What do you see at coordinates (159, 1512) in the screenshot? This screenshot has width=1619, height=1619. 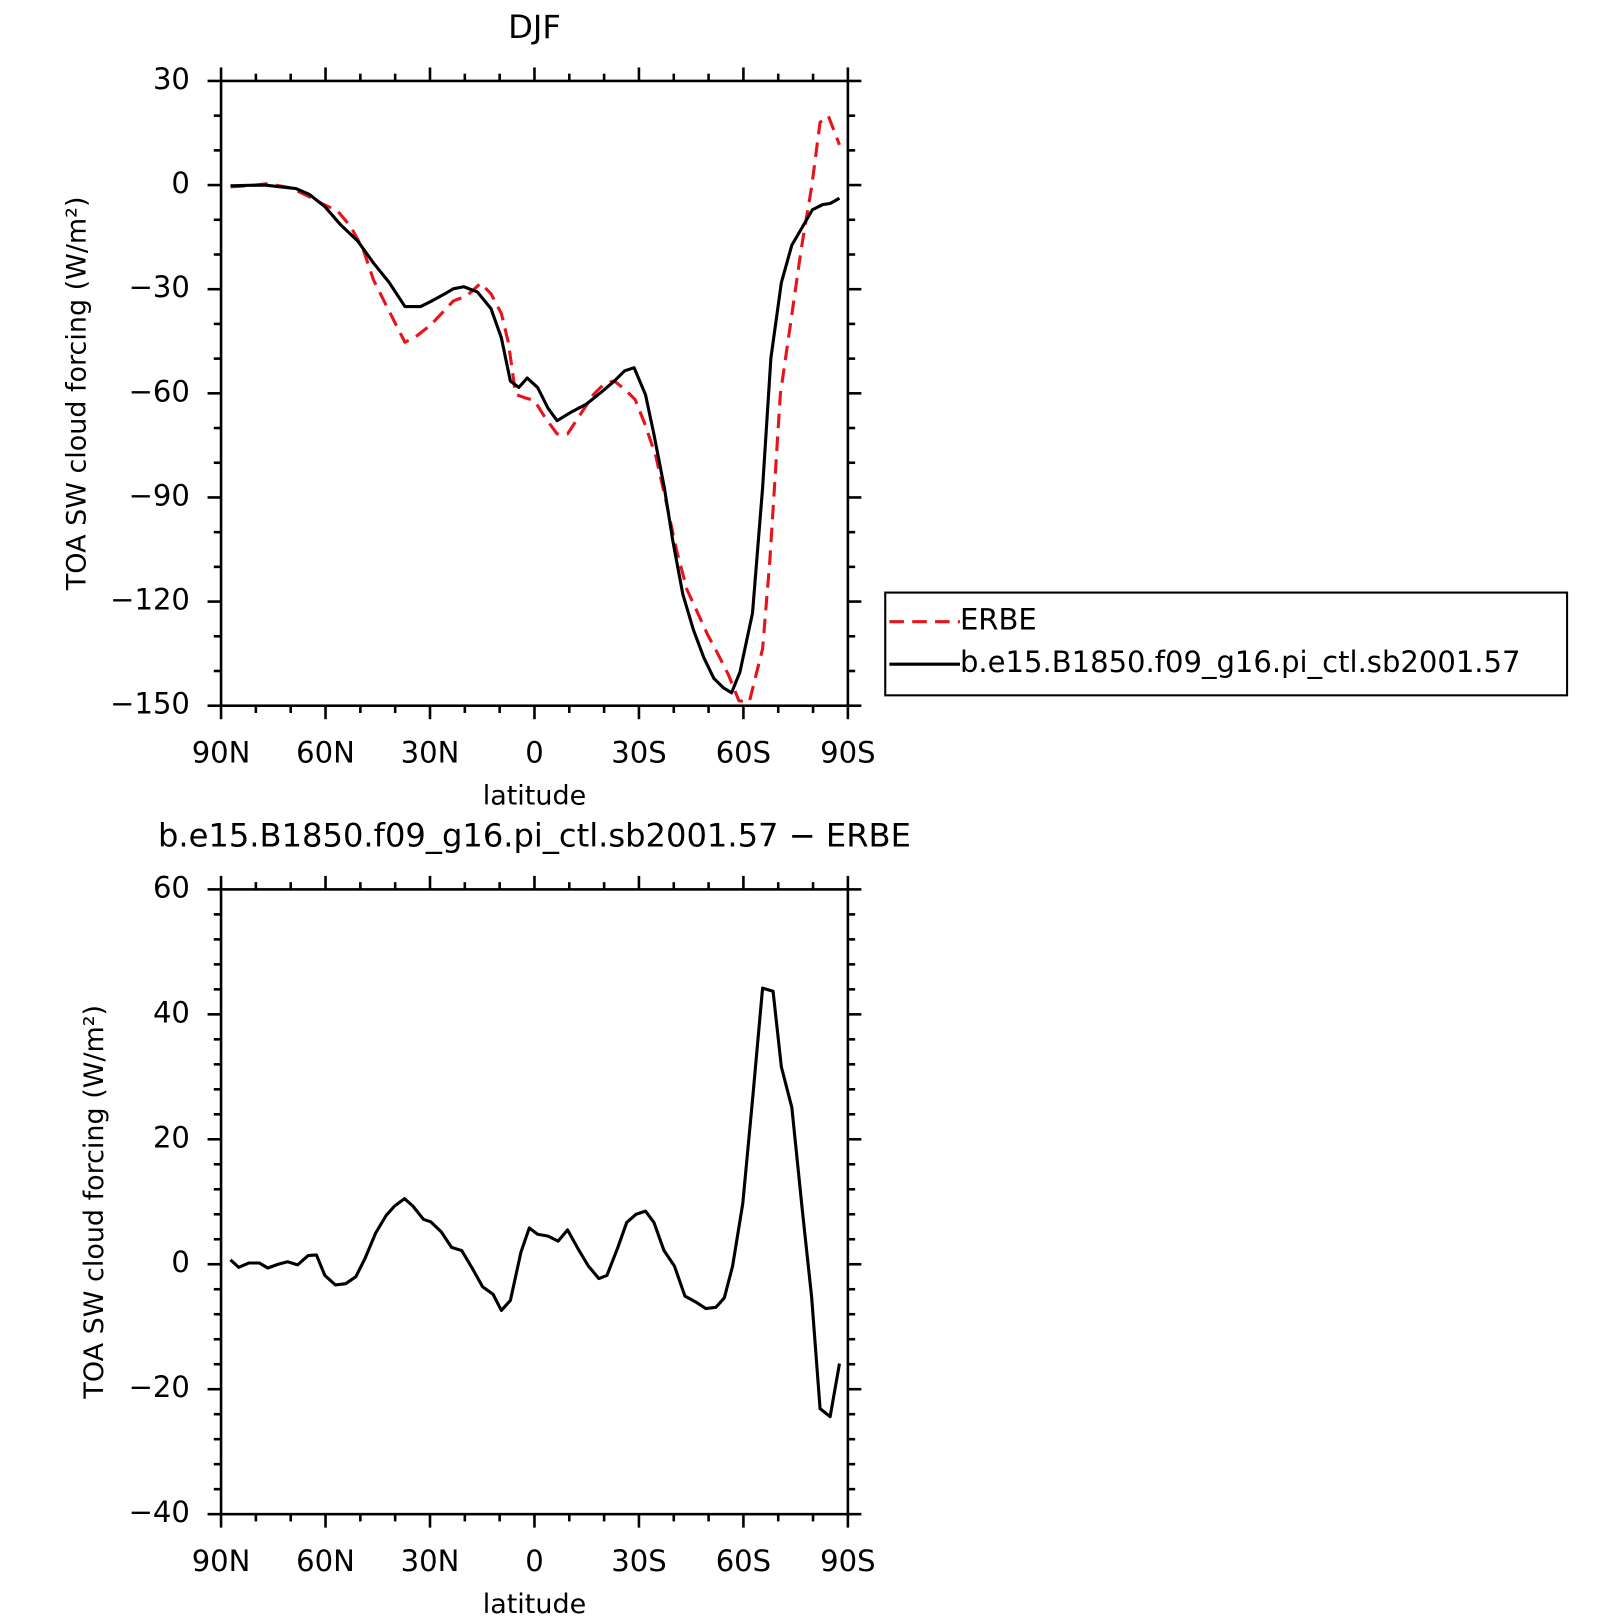 I see `y-tick-label: −40` at bounding box center [159, 1512].